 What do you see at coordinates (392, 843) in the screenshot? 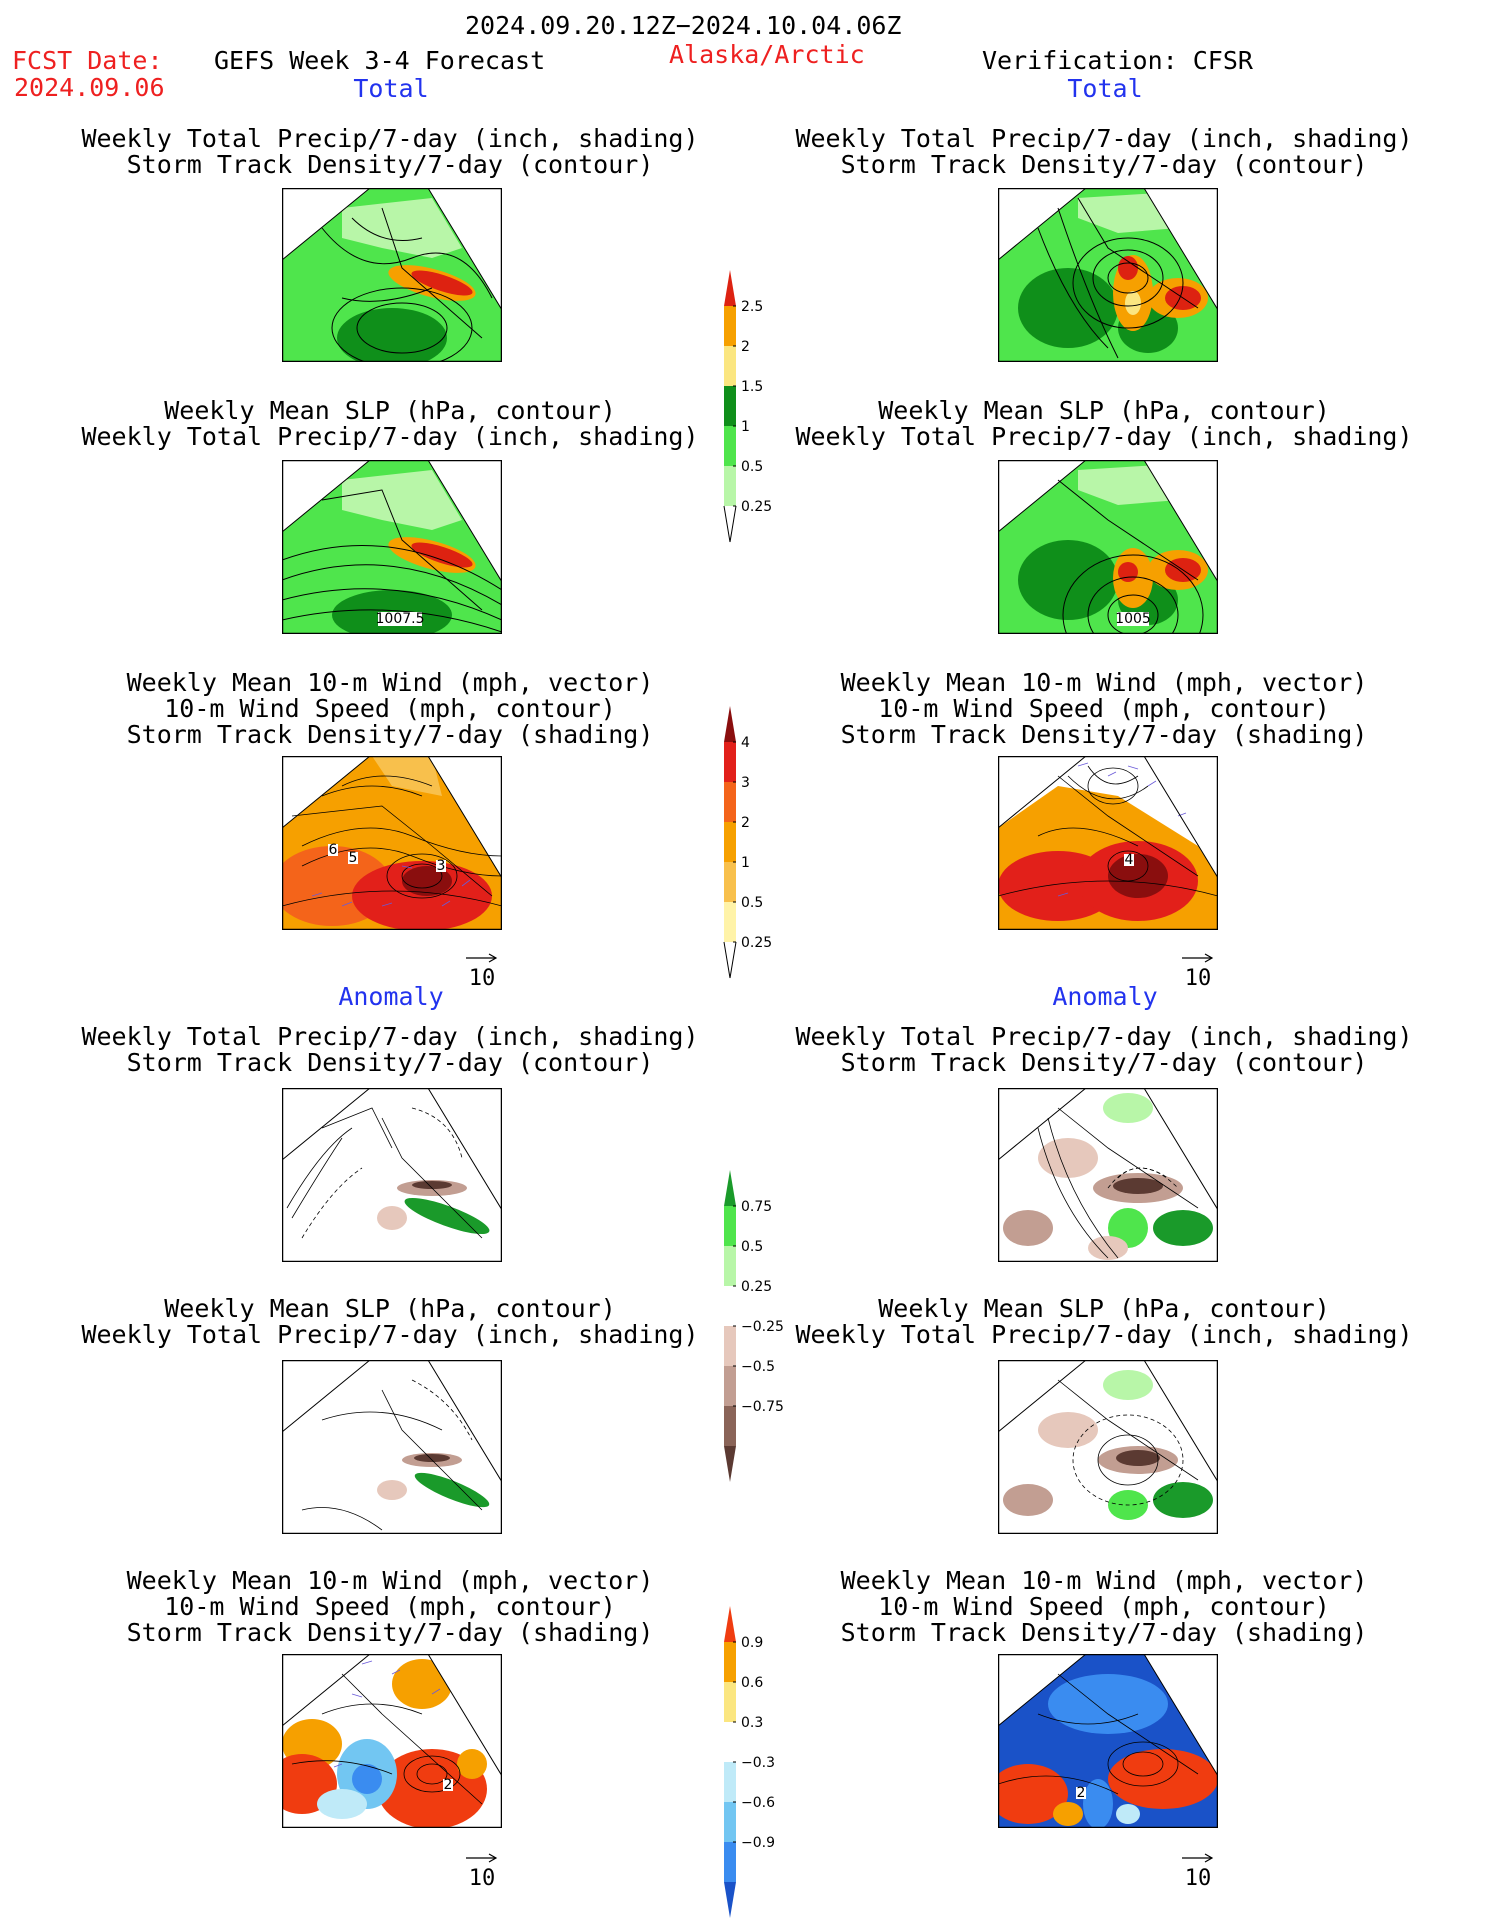
I see `map-wind-storm-gefs: 6 5 3` at bounding box center [392, 843].